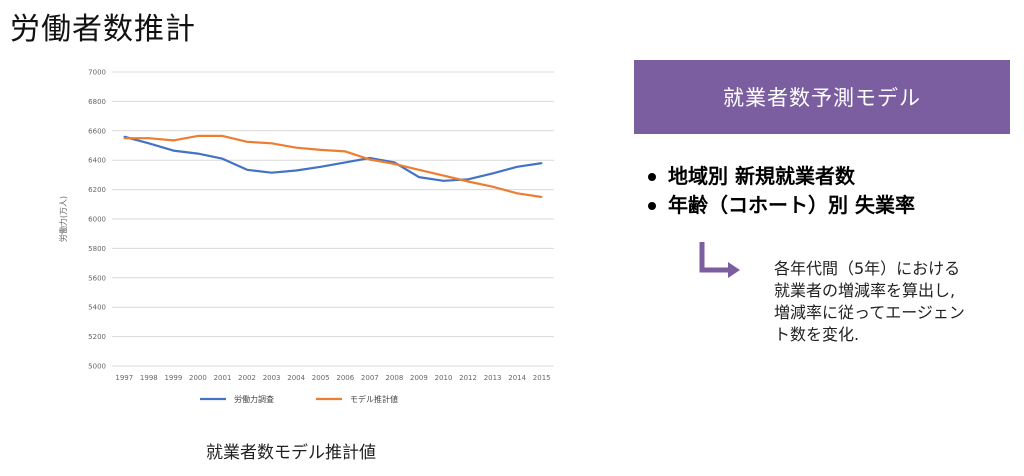 The width and height of the screenshot is (1024, 476). What do you see at coordinates (370, 378) in the screenshot?
I see `x-tick-label: 2007` at bounding box center [370, 378].